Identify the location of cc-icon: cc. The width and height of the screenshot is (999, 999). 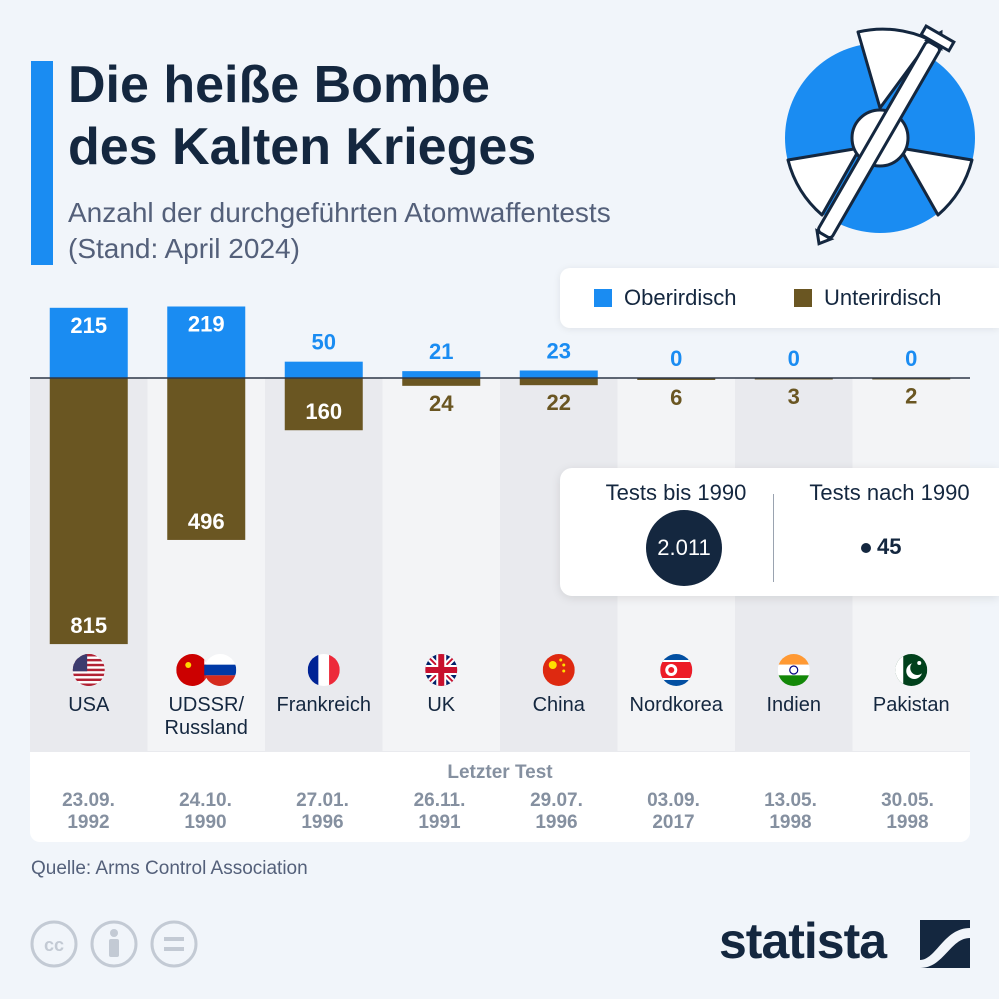
(54, 944).